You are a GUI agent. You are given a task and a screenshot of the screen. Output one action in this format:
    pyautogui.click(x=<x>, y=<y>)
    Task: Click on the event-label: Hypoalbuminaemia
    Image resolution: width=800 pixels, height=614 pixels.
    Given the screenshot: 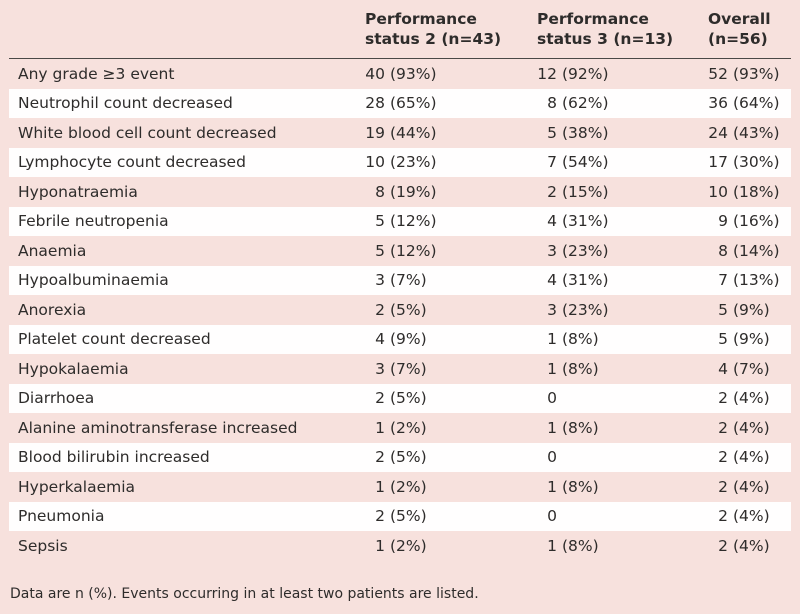 What is the action you would take?
    pyautogui.click(x=93, y=280)
    